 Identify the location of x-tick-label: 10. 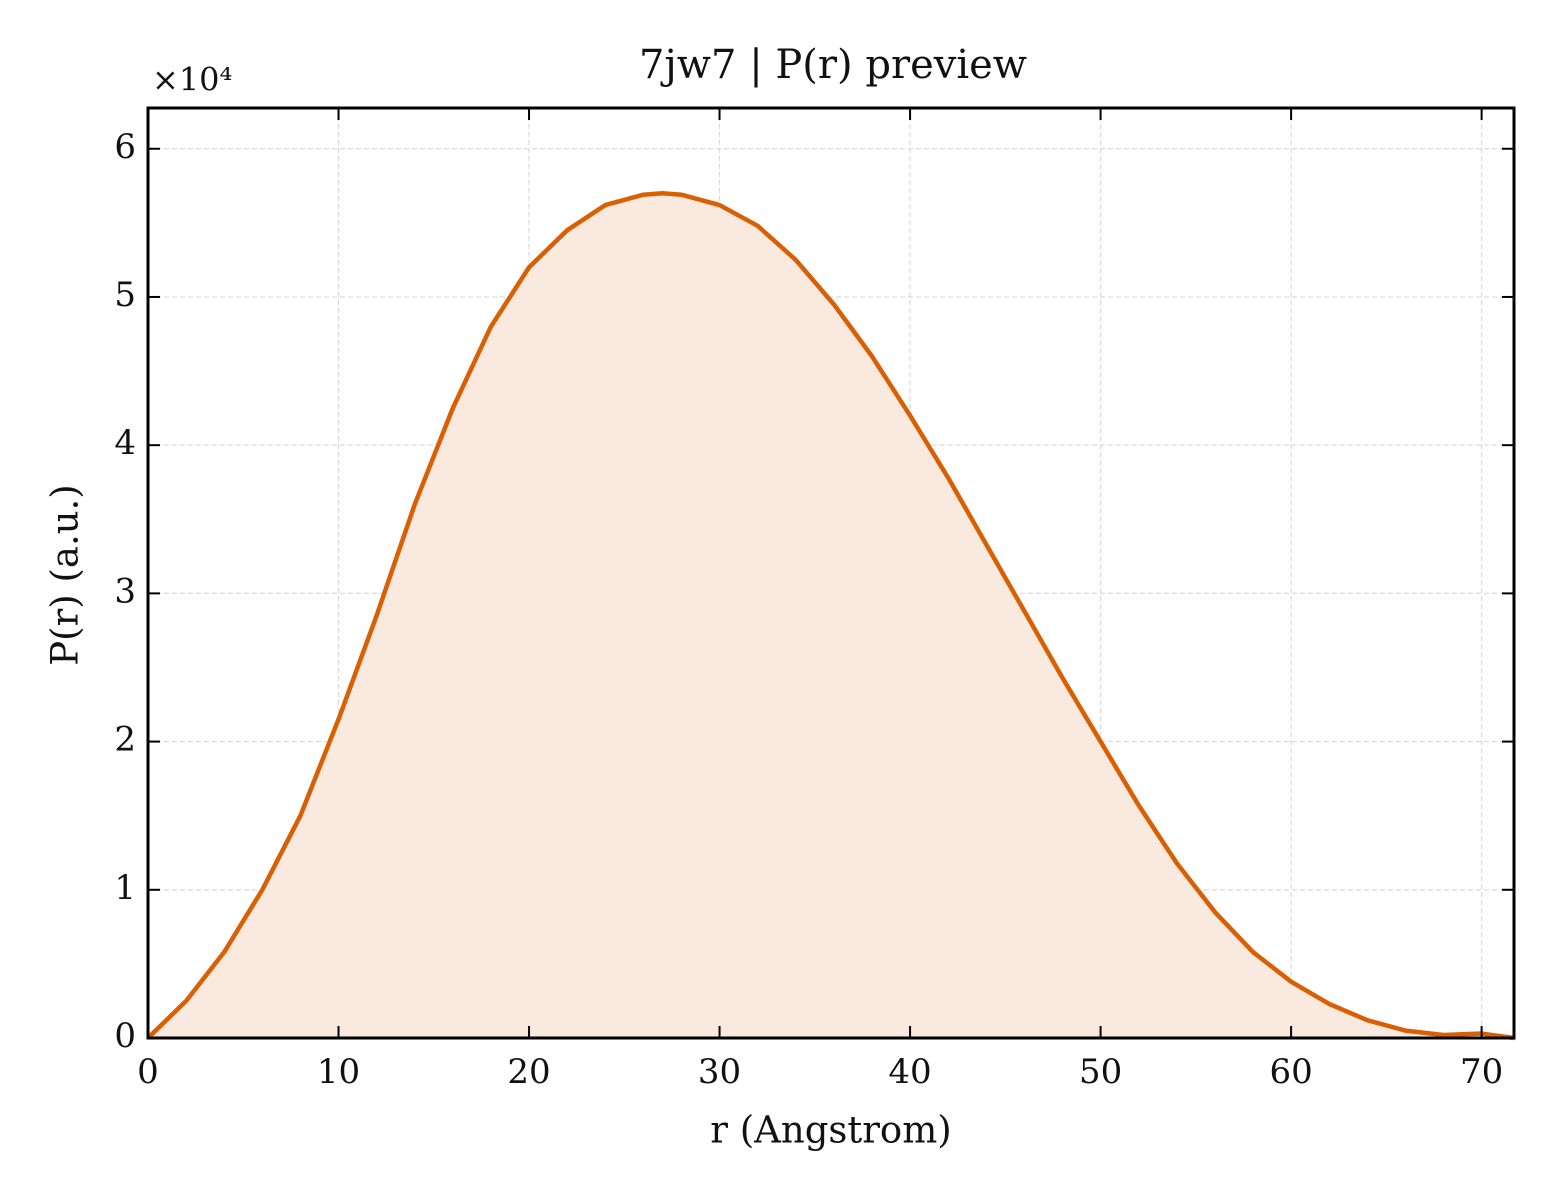
(338, 1072).